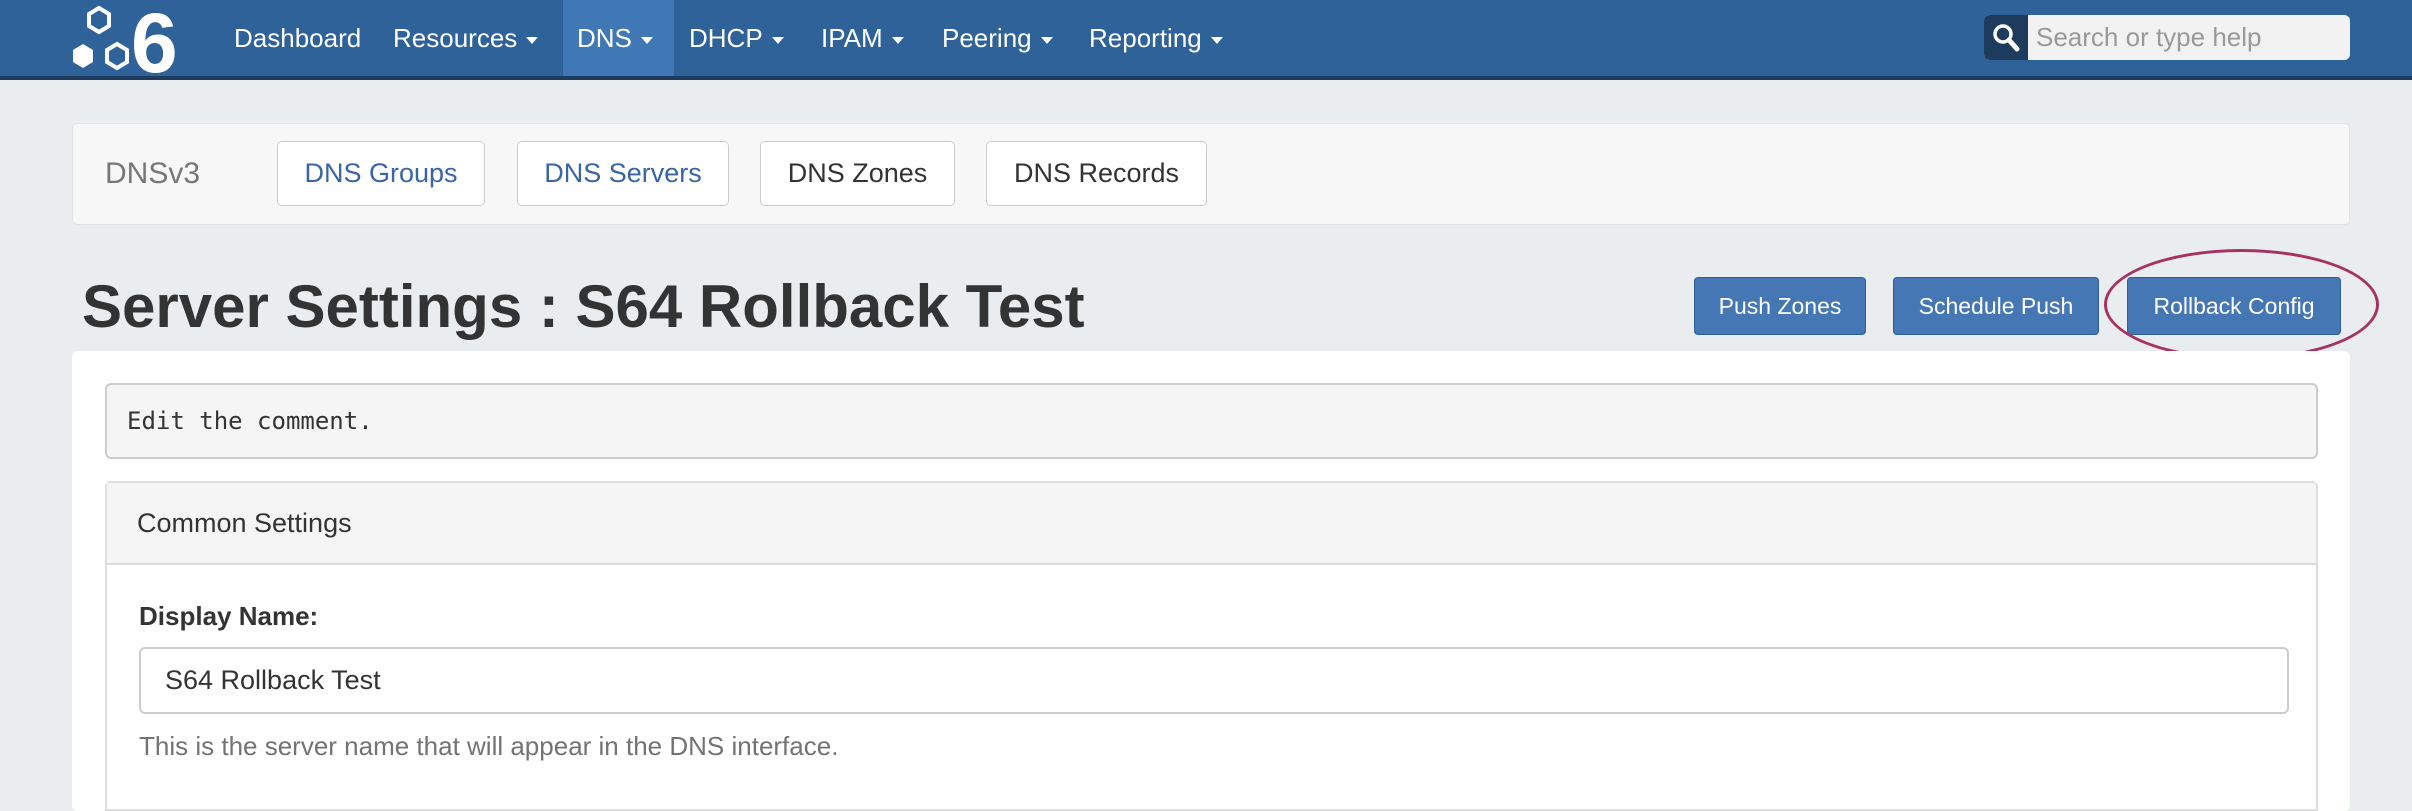  I want to click on subnav-brand: DNSv3, so click(153, 173).